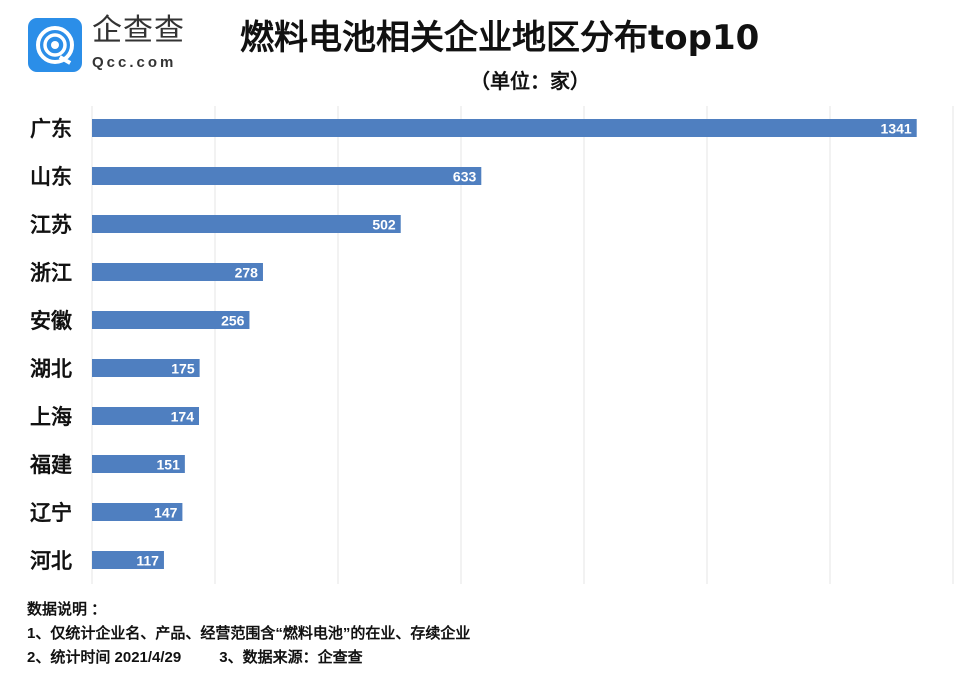 Image resolution: width=957 pixels, height=682 pixels. Describe the element at coordinates (51, 225) in the screenshot. I see `category-label: 江苏` at that location.